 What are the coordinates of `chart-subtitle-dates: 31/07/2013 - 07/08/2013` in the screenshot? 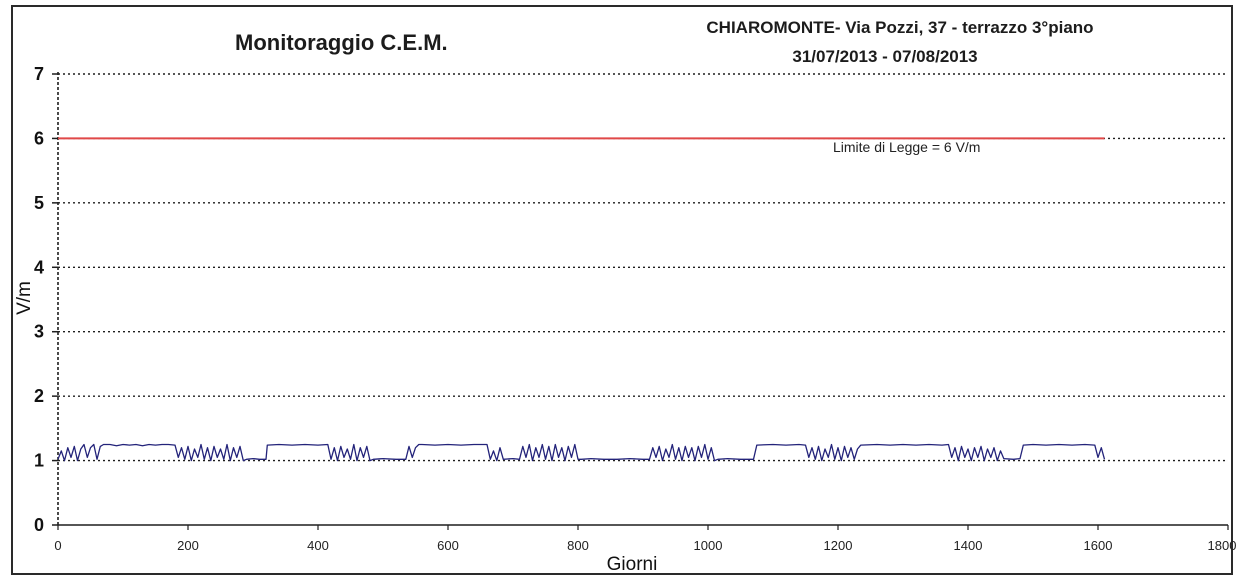 It's located at (884, 56).